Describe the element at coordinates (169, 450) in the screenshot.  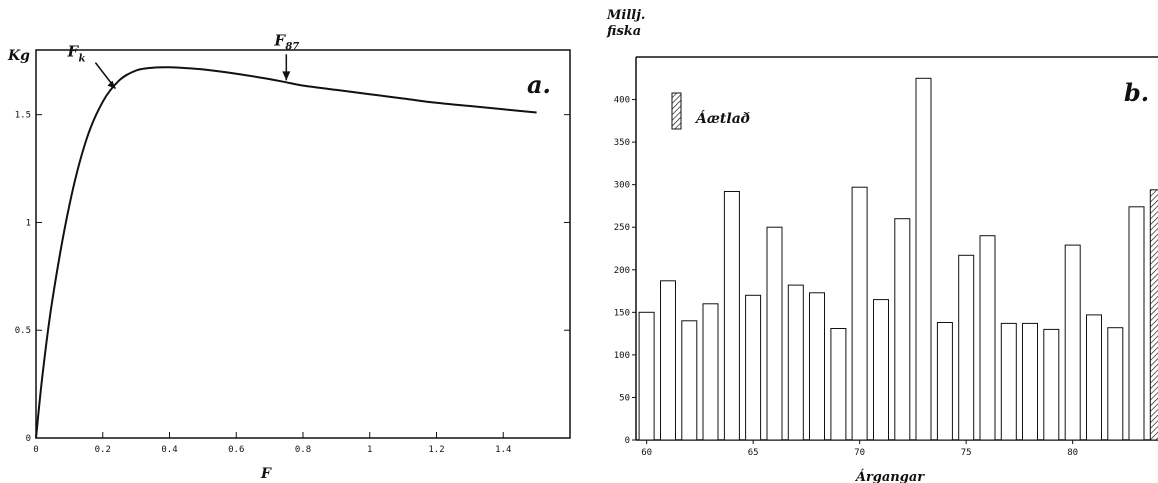
I see `panel-a-x-tick-label: 0.4` at that location.